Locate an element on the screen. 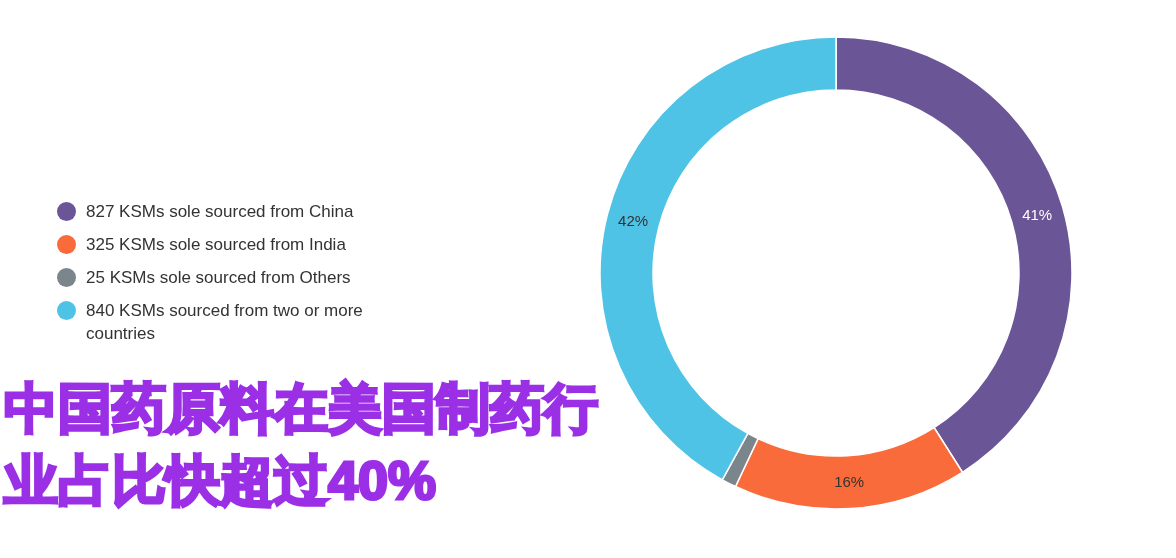 The height and width of the screenshot is (558, 1176). legend-label: 325 KSMs sole sourced from India is located at coordinates (216, 245).